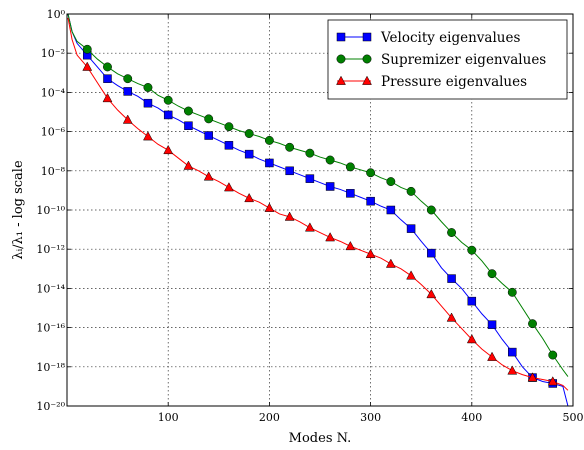  I want to click on legend-item-pressure: Pressure eigenvalues, so click(431, 82).